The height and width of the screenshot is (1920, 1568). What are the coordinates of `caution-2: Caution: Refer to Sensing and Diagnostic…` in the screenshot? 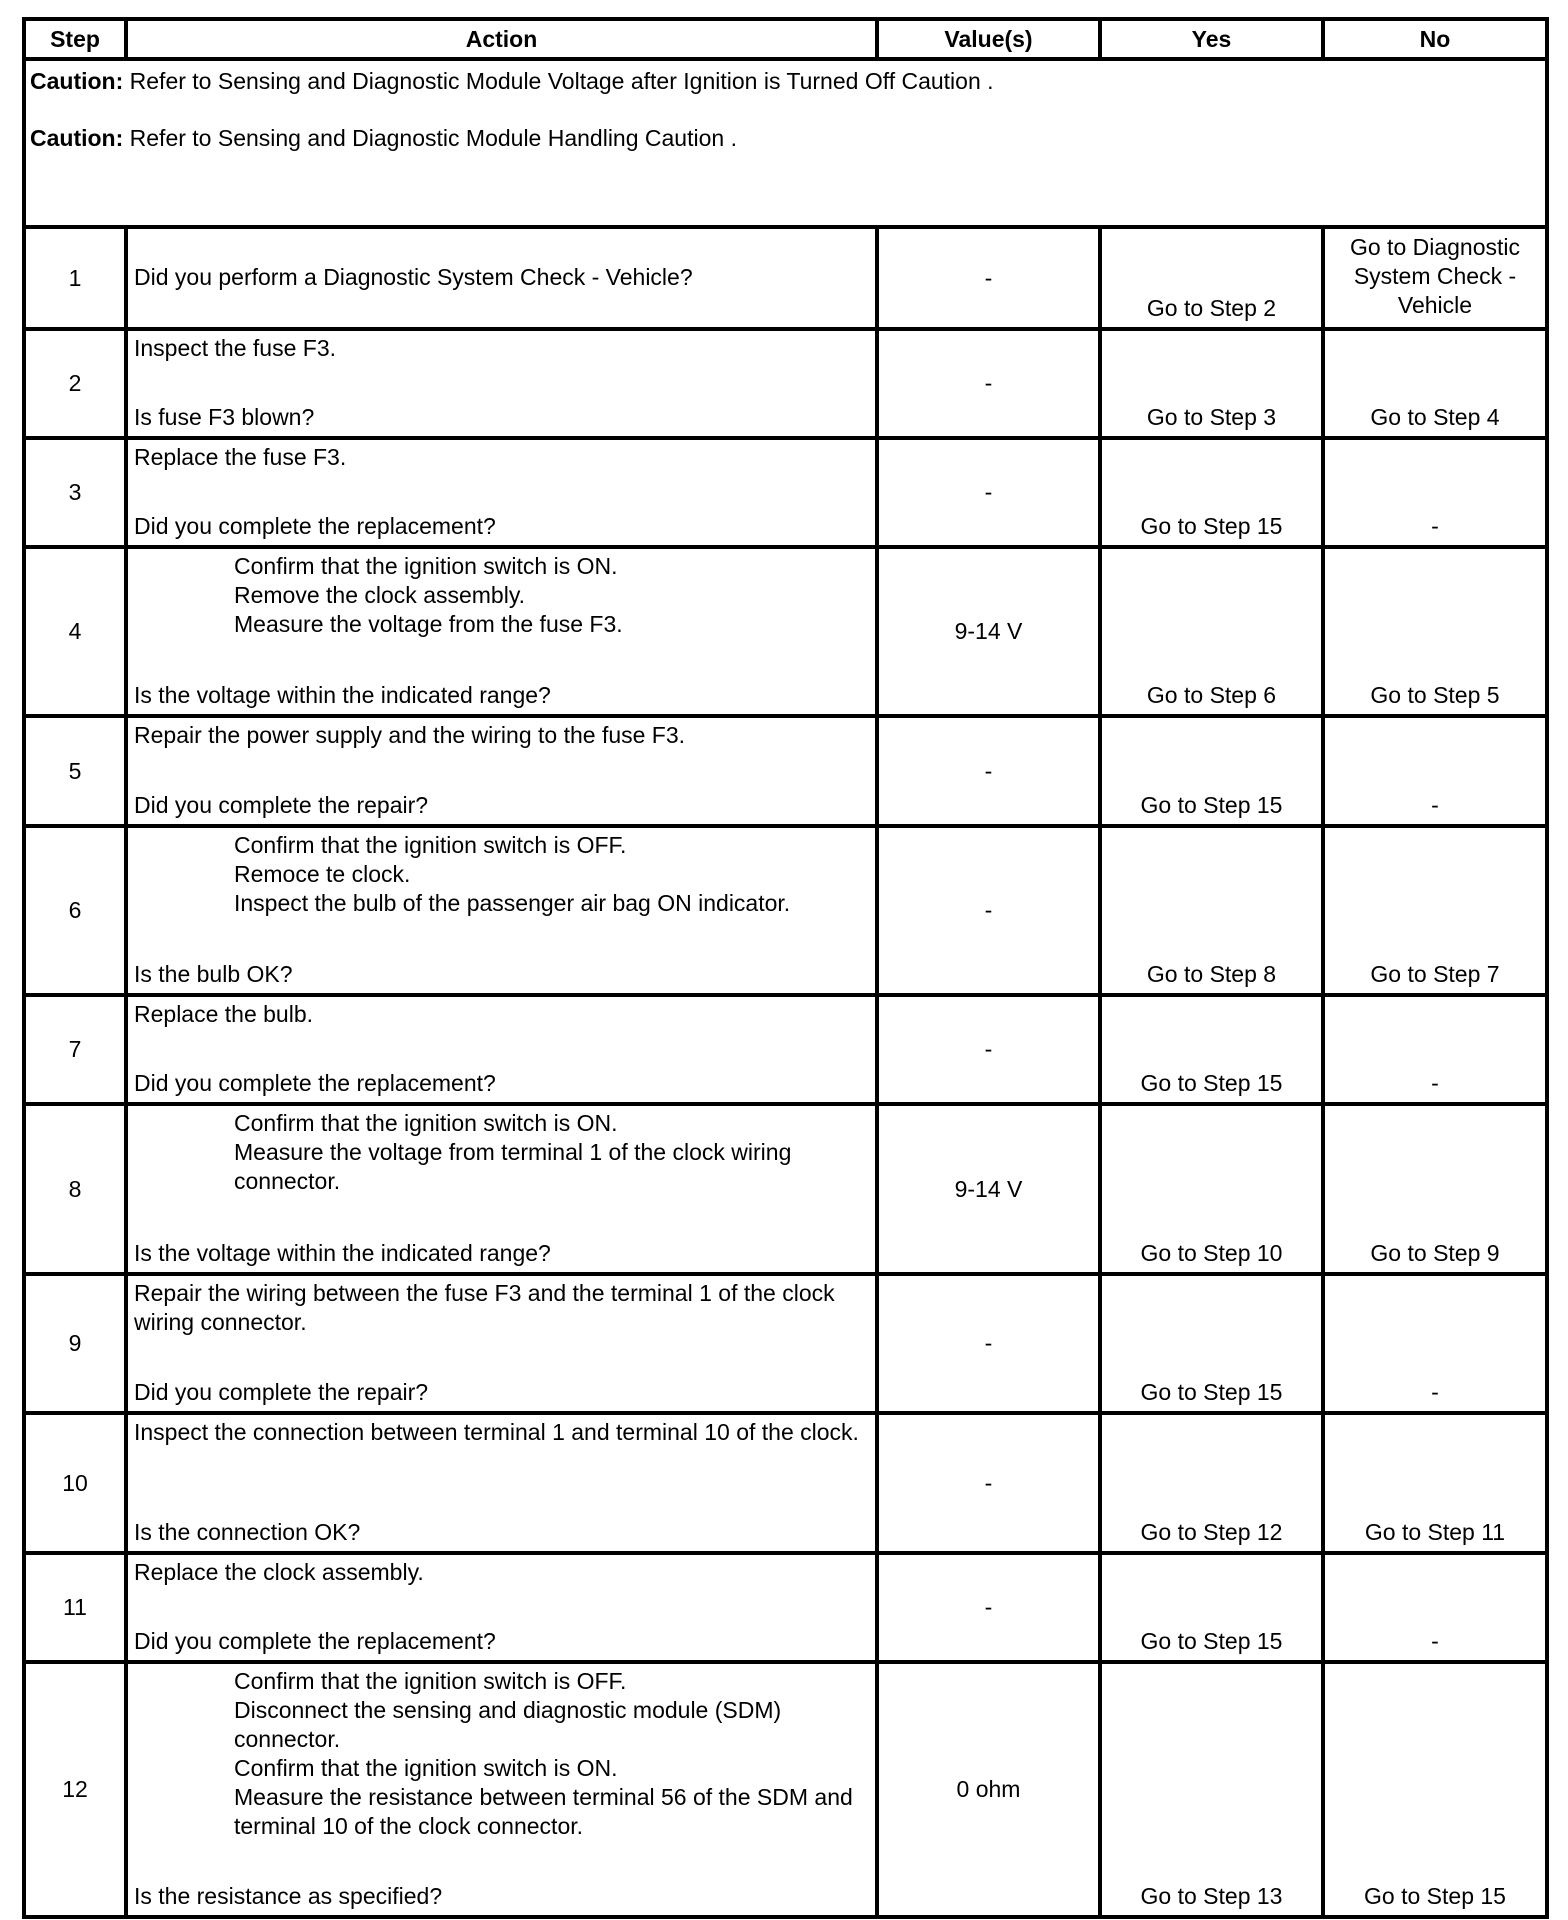 It's located at (785, 138).